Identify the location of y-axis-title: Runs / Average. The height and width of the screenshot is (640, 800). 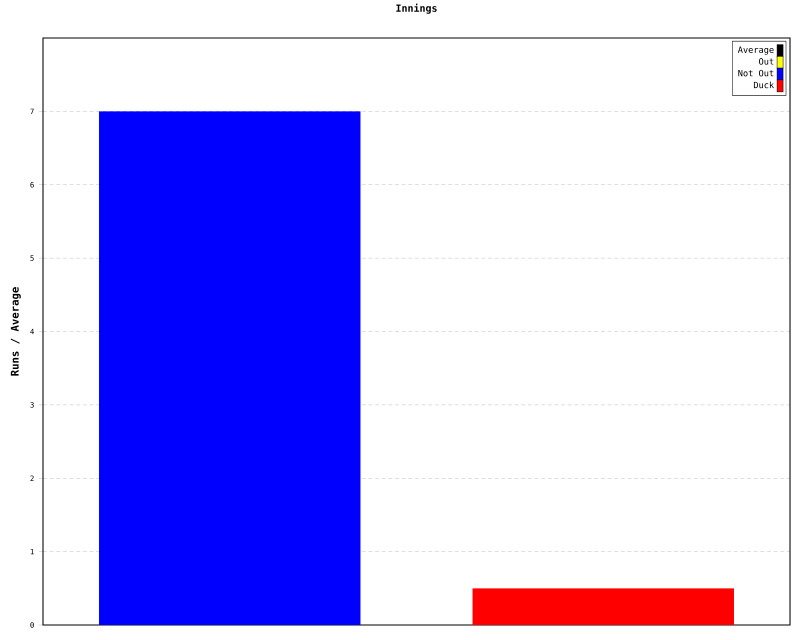
(15, 331).